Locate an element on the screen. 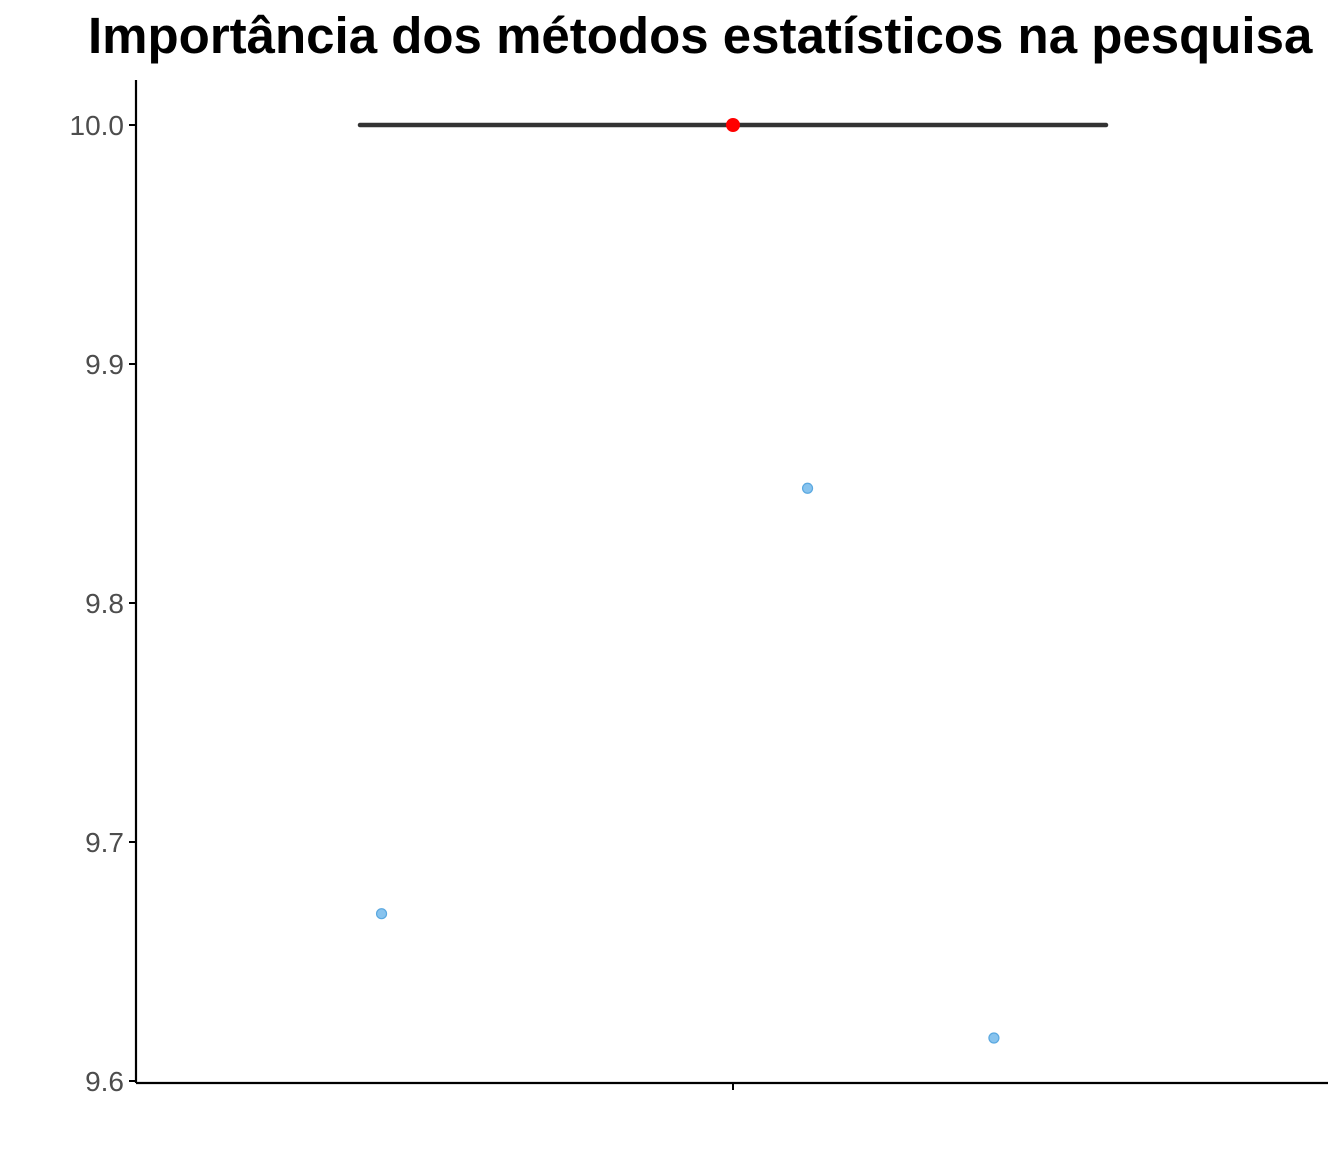 The height and width of the screenshot is (1152, 1344). x-axis is located at coordinates (732, 1085).